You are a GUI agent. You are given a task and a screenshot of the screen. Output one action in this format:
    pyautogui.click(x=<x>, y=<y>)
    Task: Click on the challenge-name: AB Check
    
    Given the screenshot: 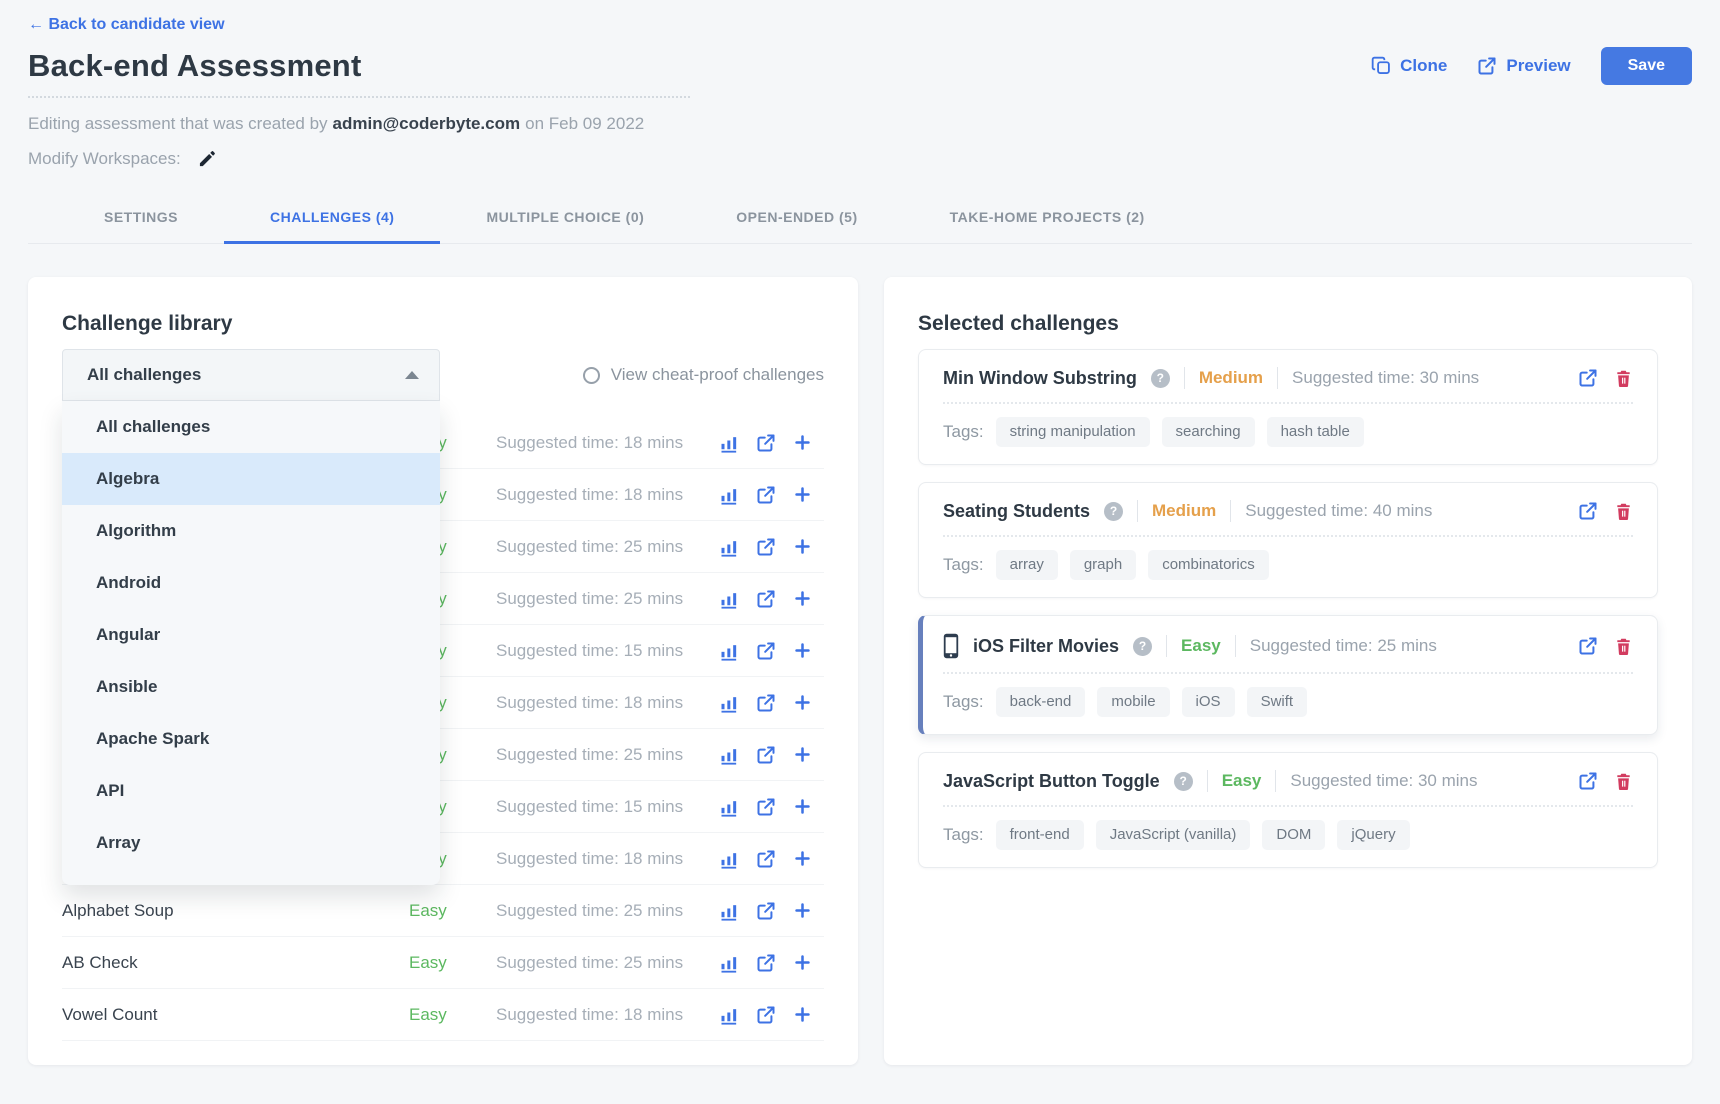 What is the action you would take?
    pyautogui.click(x=100, y=962)
    